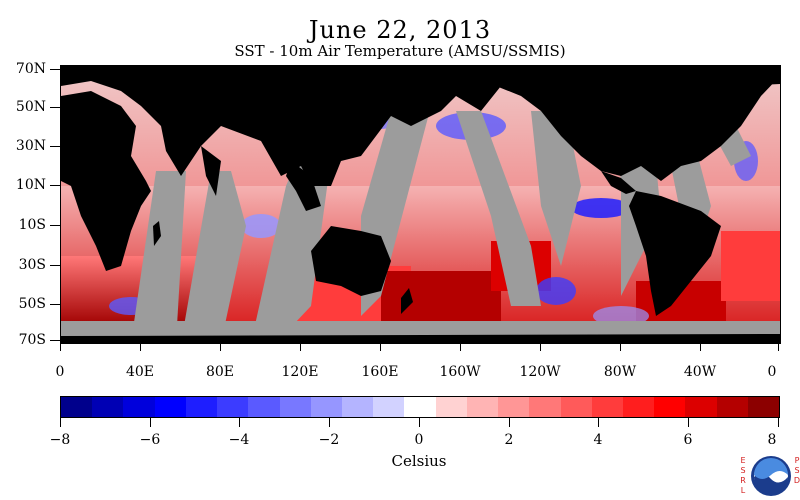 The height and width of the screenshot is (500, 800). I want to click on north-america-landmass, so click(610, 123).